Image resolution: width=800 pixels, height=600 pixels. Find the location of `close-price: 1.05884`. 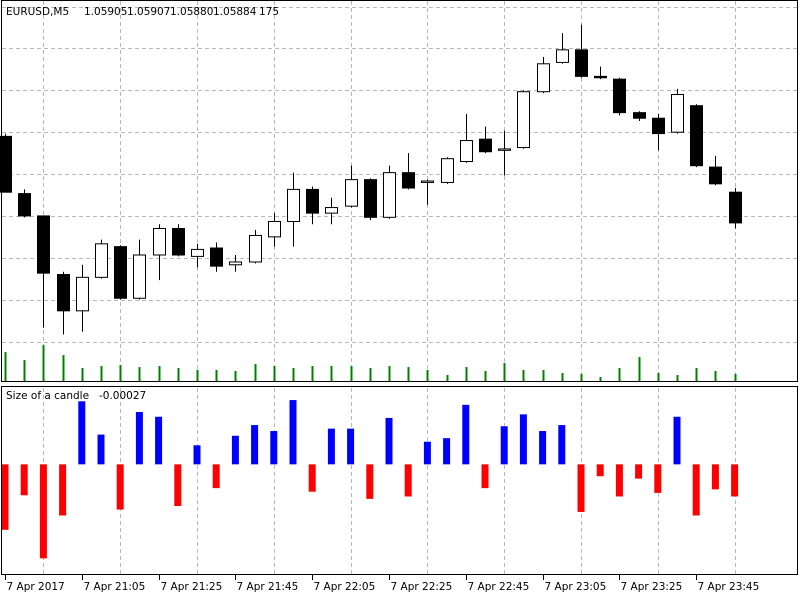

close-price: 1.05884 is located at coordinates (235, 12).